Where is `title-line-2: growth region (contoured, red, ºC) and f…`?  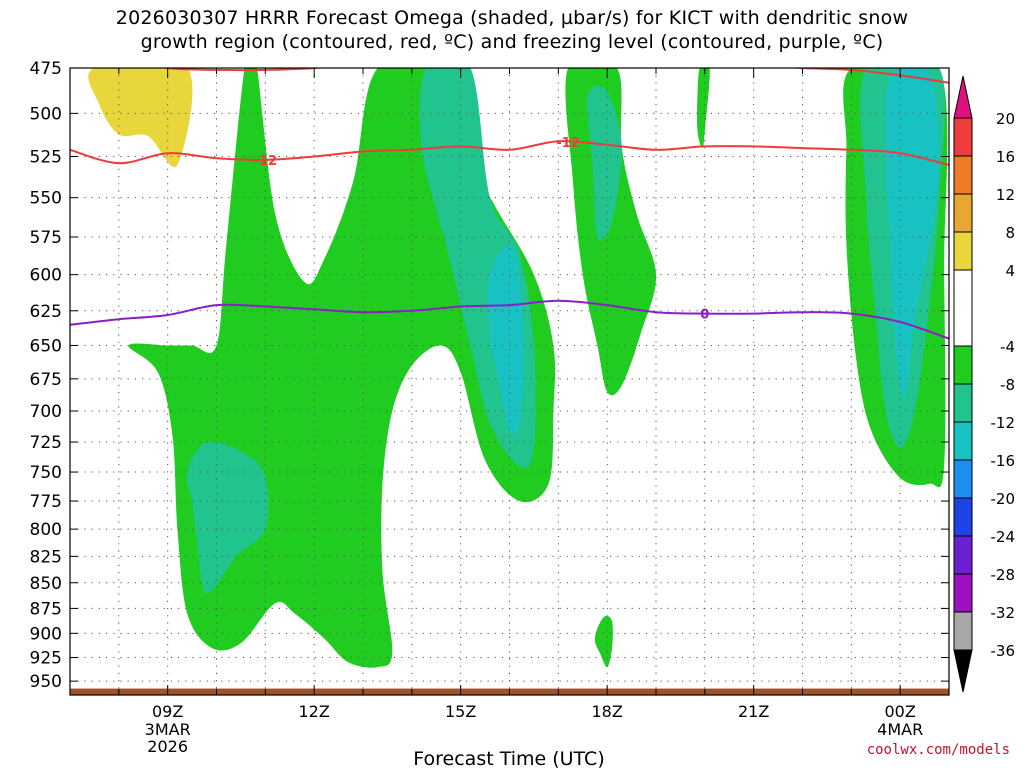 title-line-2: growth region (contoured, red, ºC) and f… is located at coordinates (512, 42).